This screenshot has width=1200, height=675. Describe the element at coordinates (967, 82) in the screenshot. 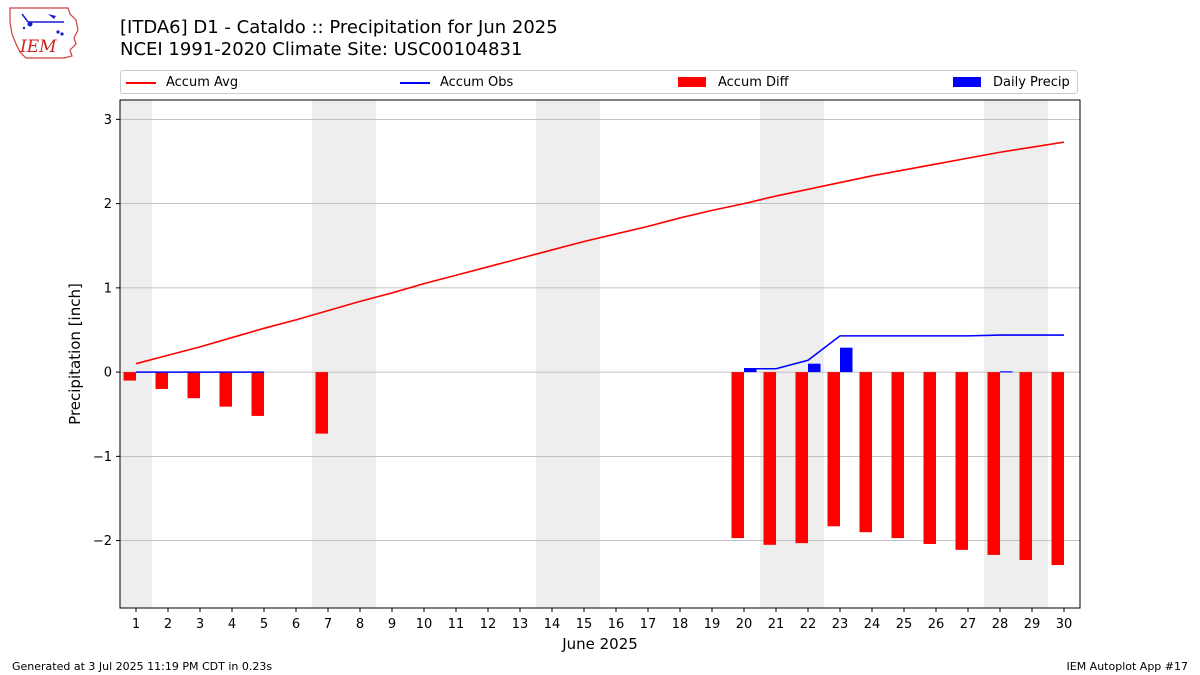

I see `legend-swatch-daily-precip` at that location.